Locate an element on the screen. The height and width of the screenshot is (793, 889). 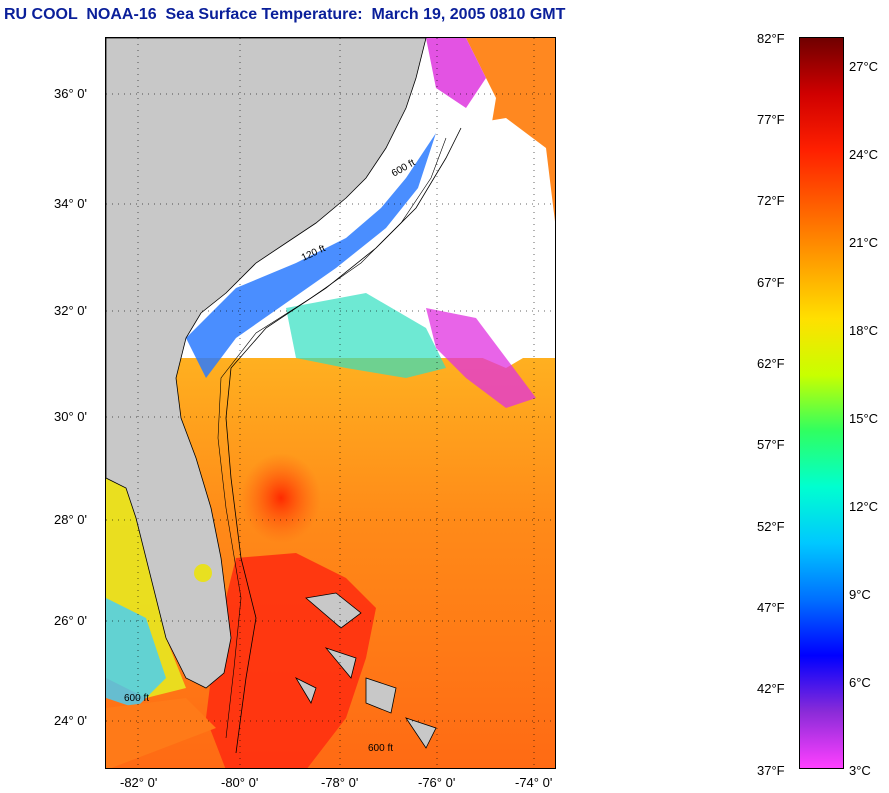
lon-label: -74° 0' is located at coordinates (534, 782).